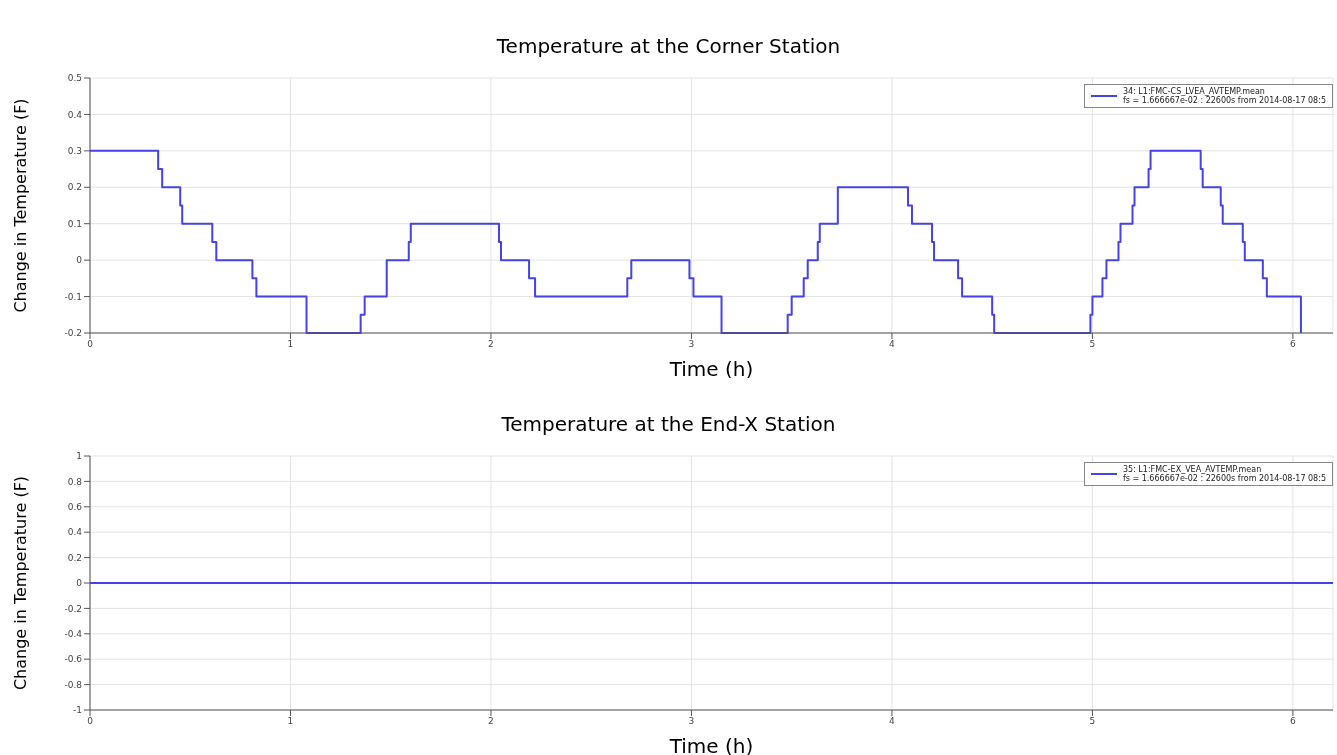 This screenshot has width=1337, height=755. Describe the element at coordinates (74, 151) in the screenshot. I see `y-tick-label: 0.3` at that location.